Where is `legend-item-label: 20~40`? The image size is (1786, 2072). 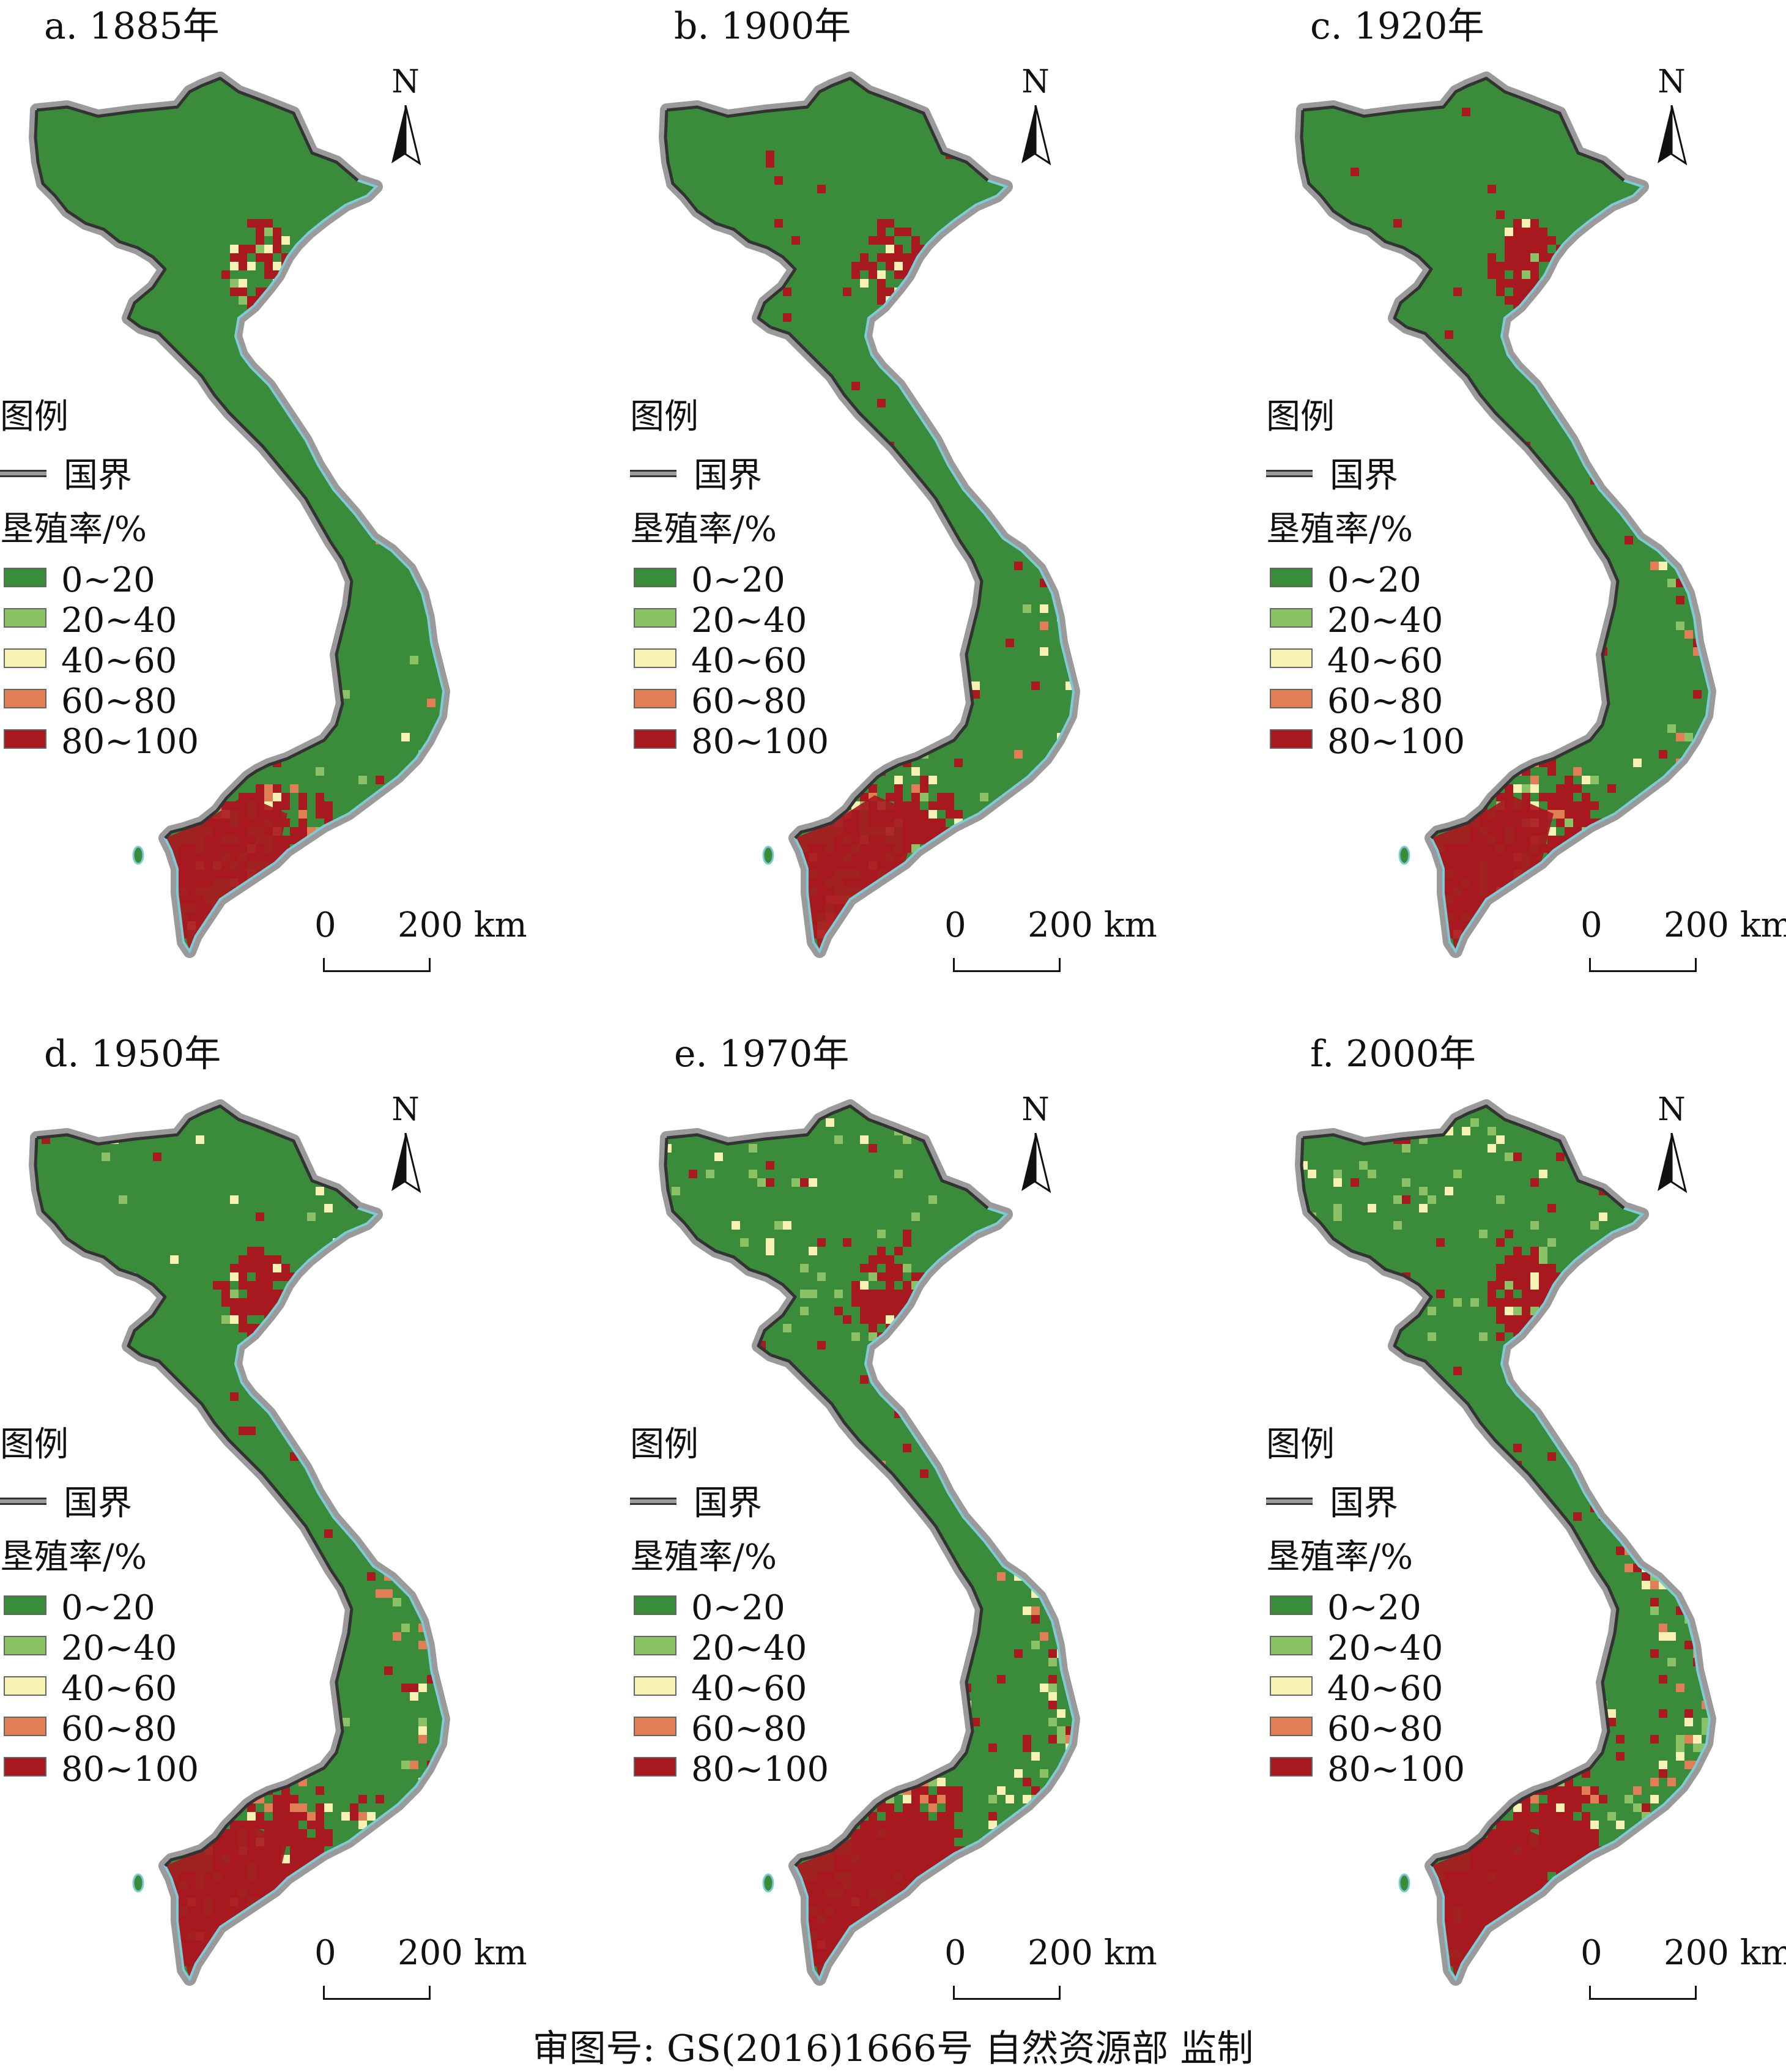 legend-item-label: 20~40 is located at coordinates (119, 621).